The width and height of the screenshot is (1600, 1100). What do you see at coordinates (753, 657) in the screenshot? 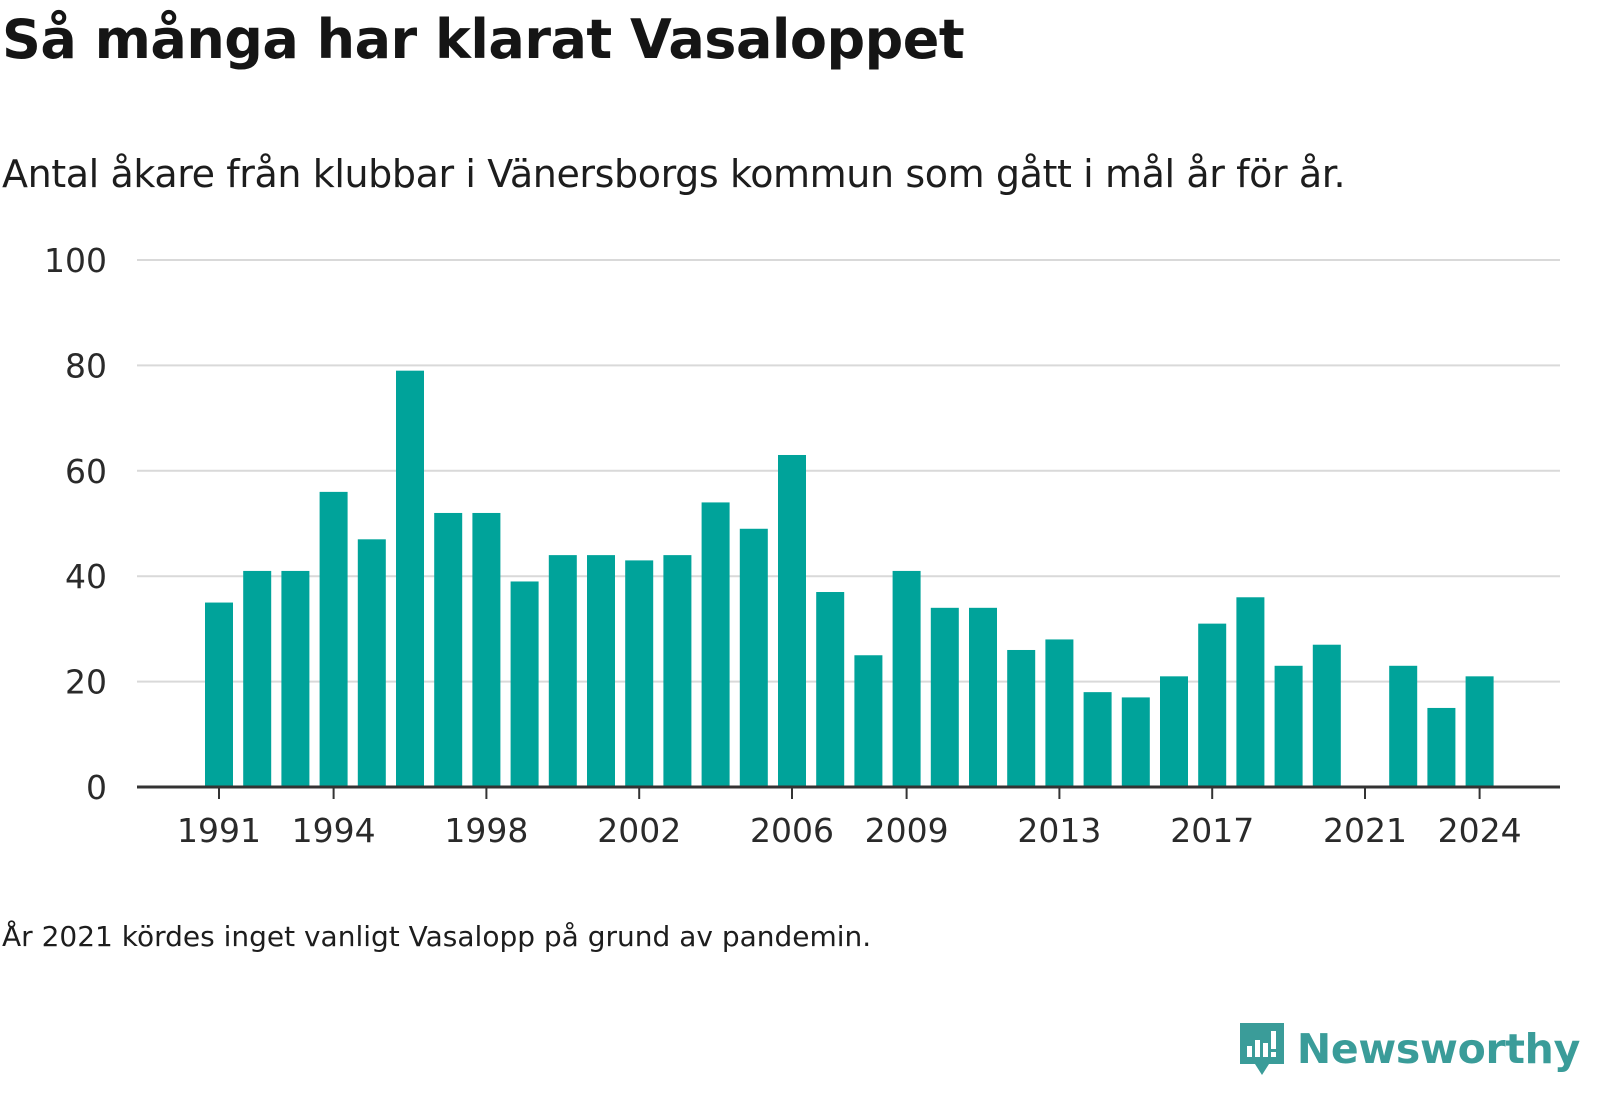
I see `bar-2005` at bounding box center [753, 657].